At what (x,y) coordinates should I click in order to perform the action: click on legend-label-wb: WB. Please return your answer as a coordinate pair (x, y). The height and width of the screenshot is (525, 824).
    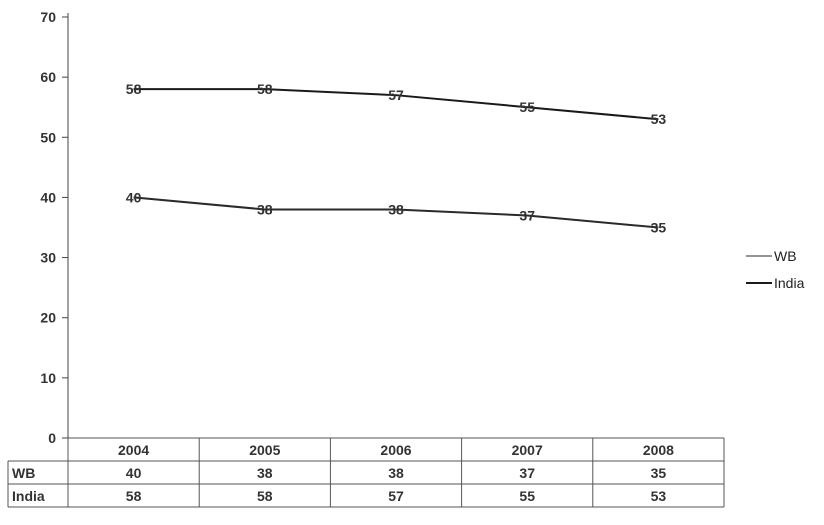
    Looking at the image, I should click on (785, 256).